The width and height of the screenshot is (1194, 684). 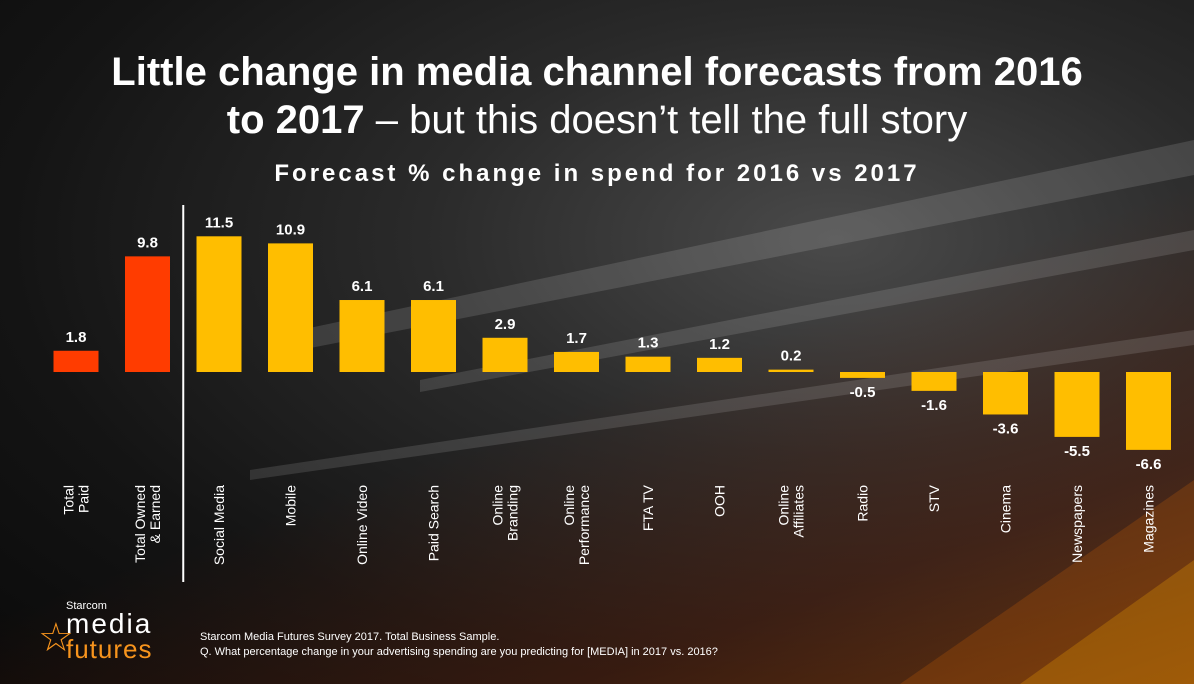 I want to click on star-icon: ☆, so click(x=56, y=638).